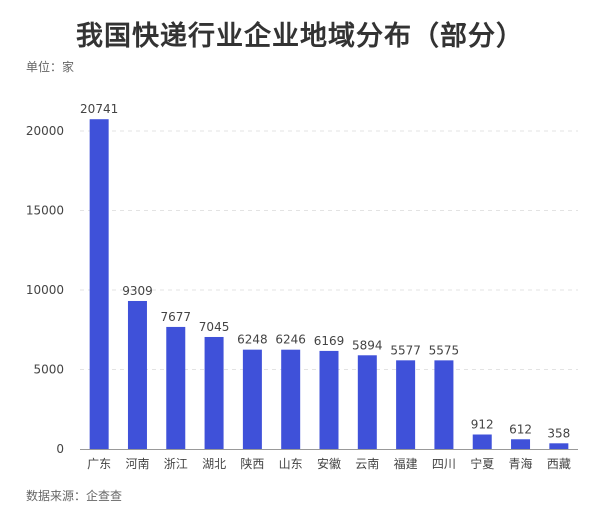 Image resolution: width=600 pixels, height=529 pixels. I want to click on y-tick-label: 0, so click(60, 449).